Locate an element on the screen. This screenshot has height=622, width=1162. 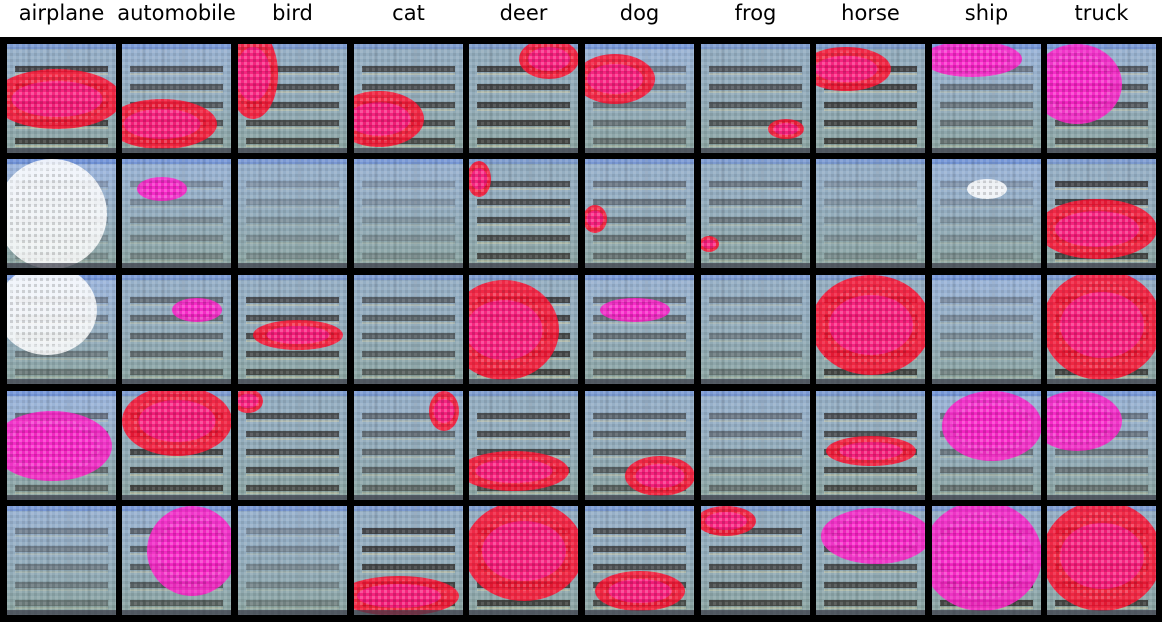
class-label-deer: deer is located at coordinates (523, 13).